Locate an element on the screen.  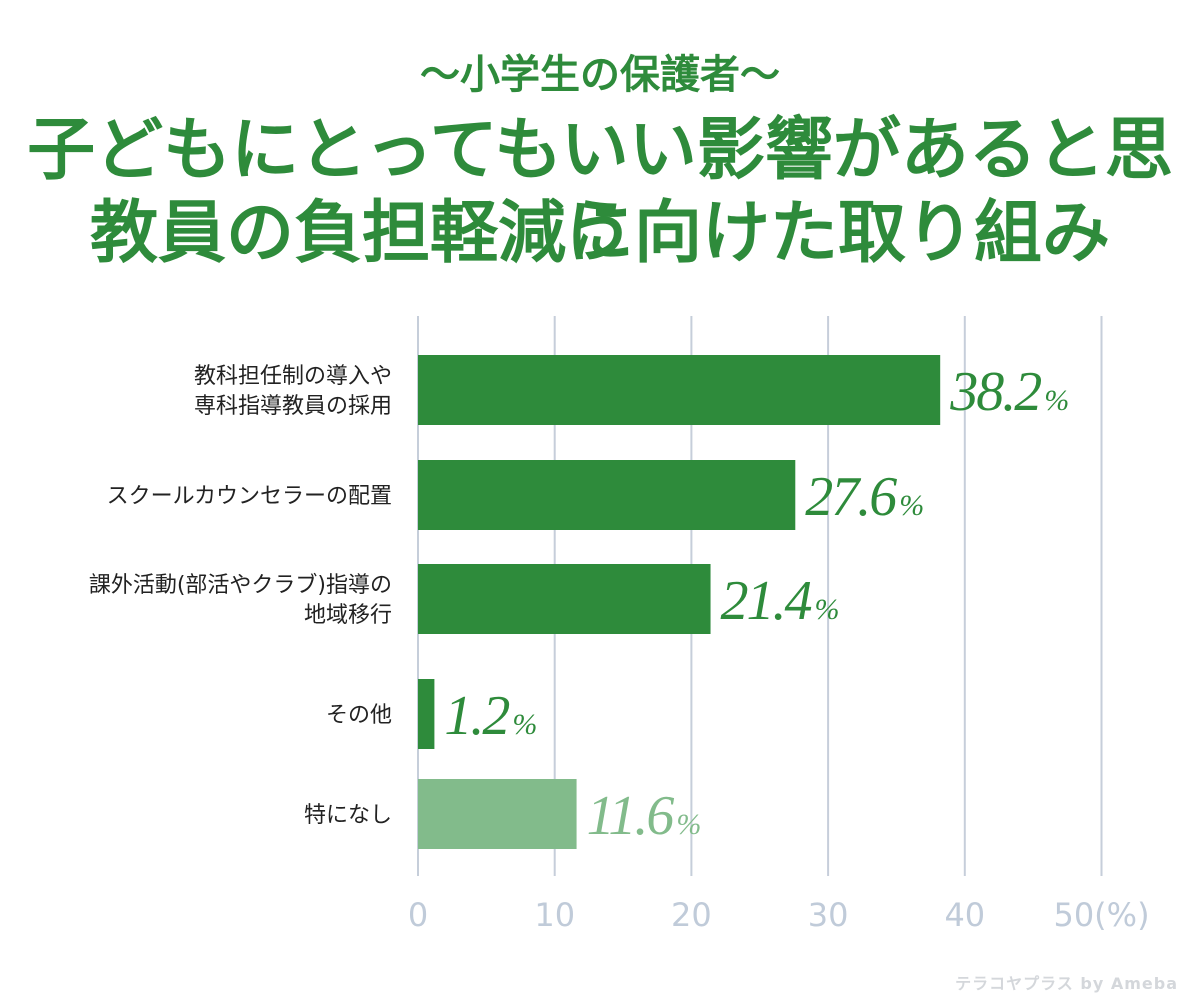
x-tick-label: 30 is located at coordinates (828, 915).